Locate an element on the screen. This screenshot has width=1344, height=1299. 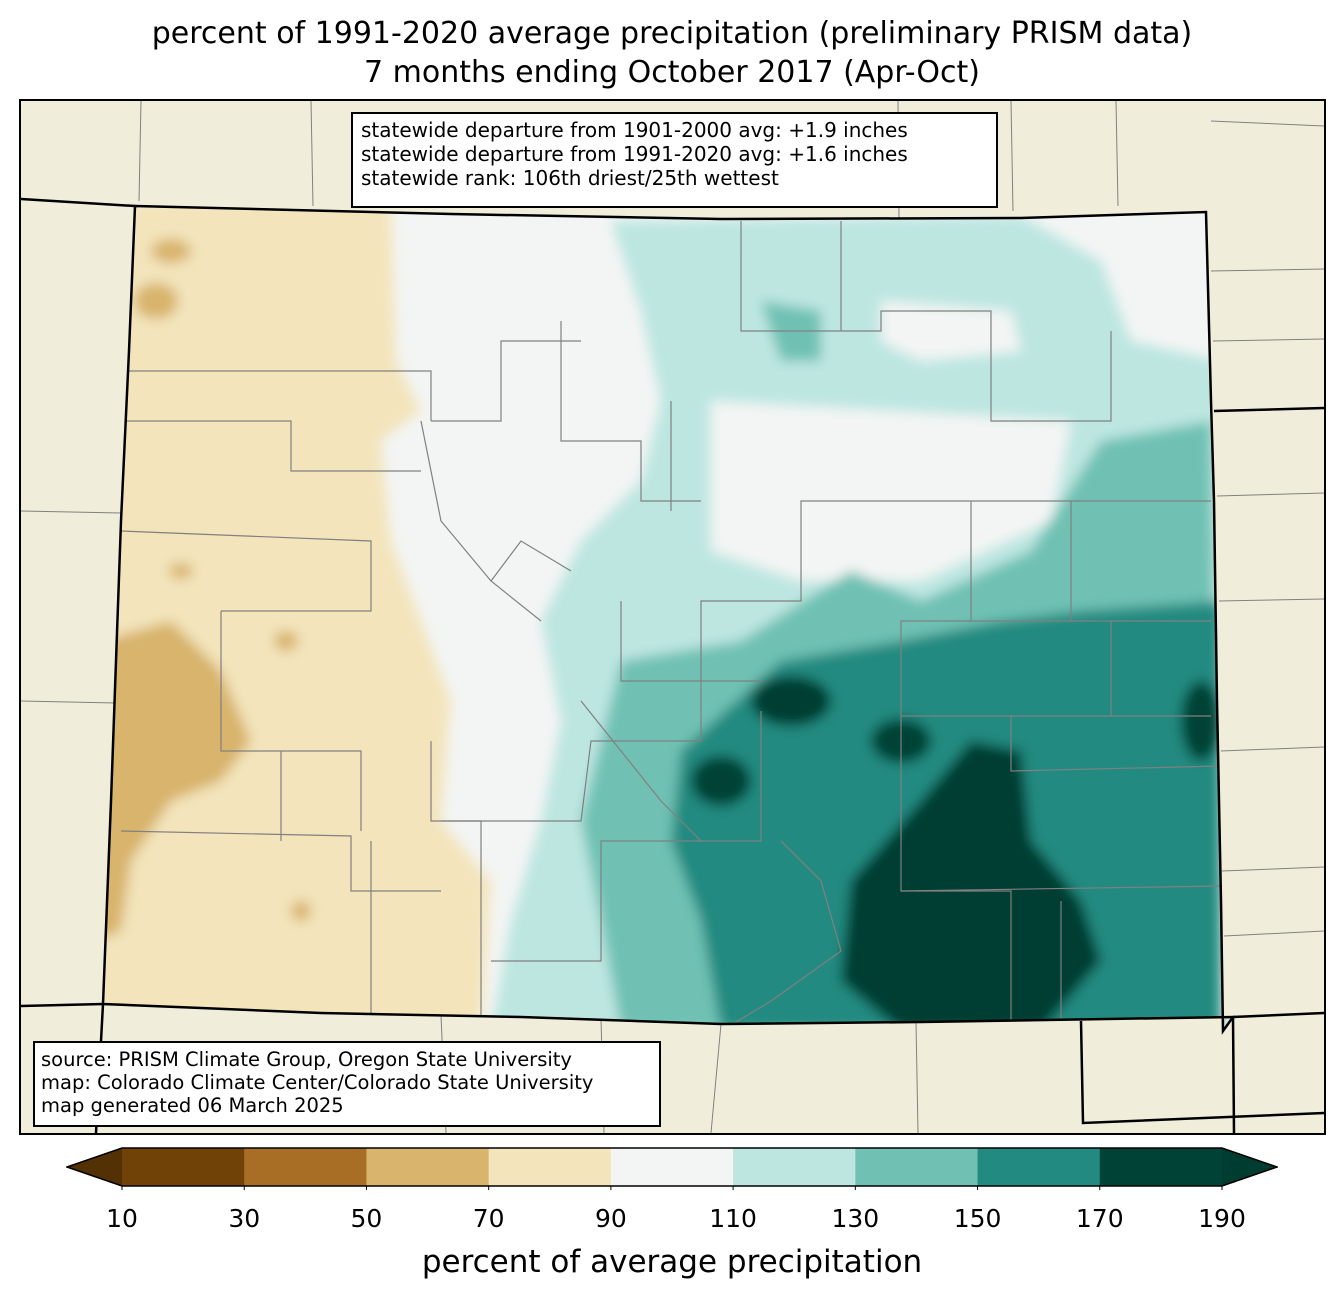
colorbar is located at coordinates (672, 1168).